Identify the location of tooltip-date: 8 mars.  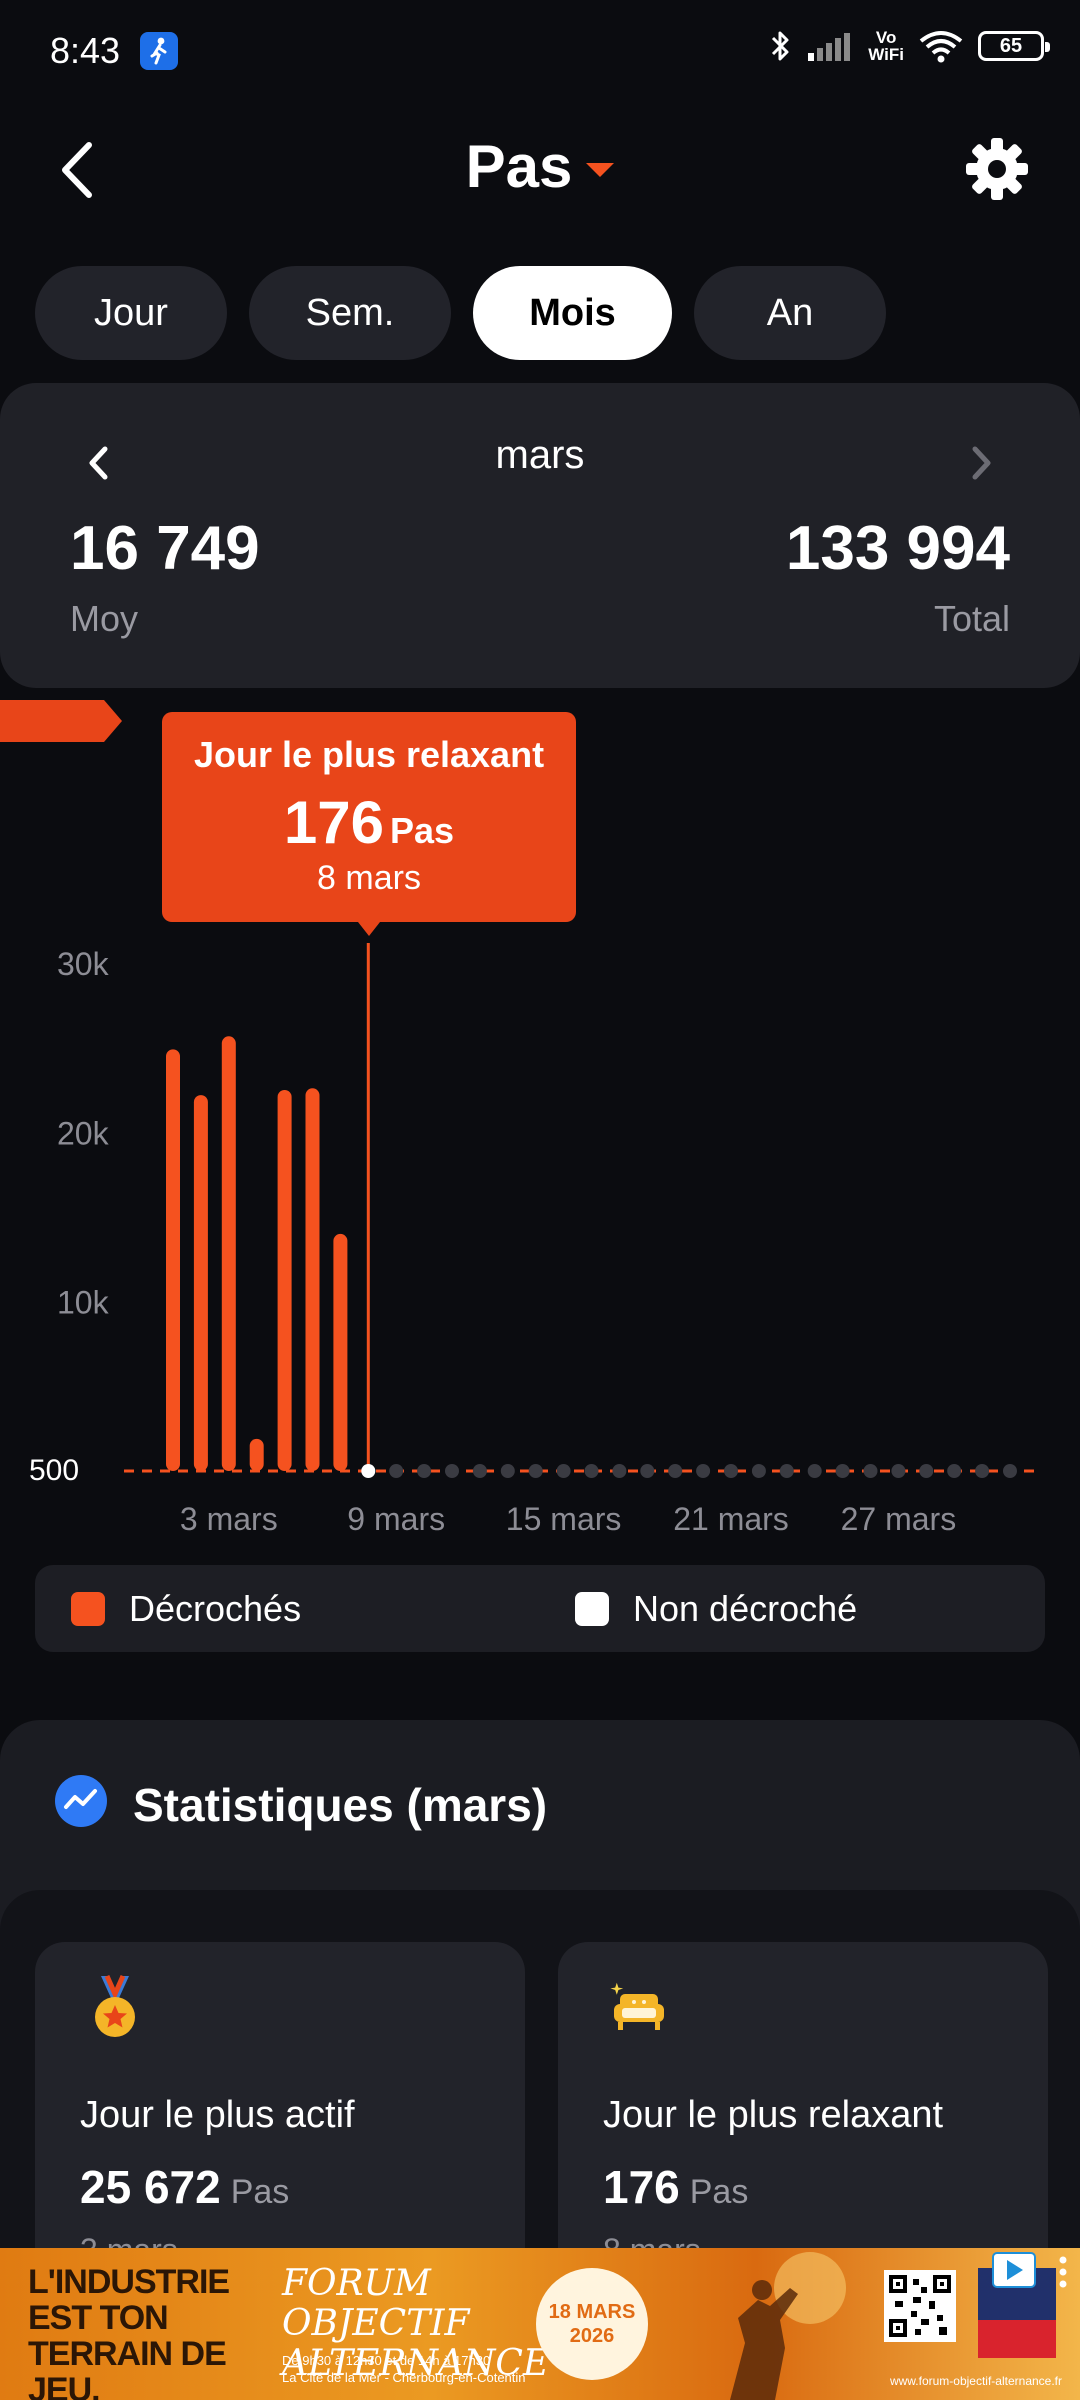
(369, 878).